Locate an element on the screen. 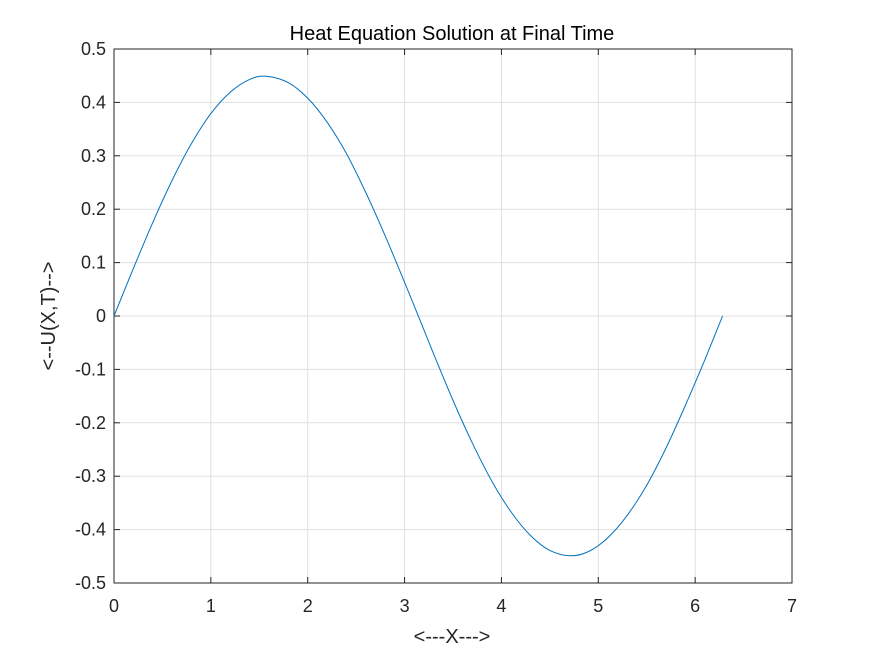 Image resolution: width=875 pixels, height=656 pixels. x-tick-label: 6 is located at coordinates (695, 606).